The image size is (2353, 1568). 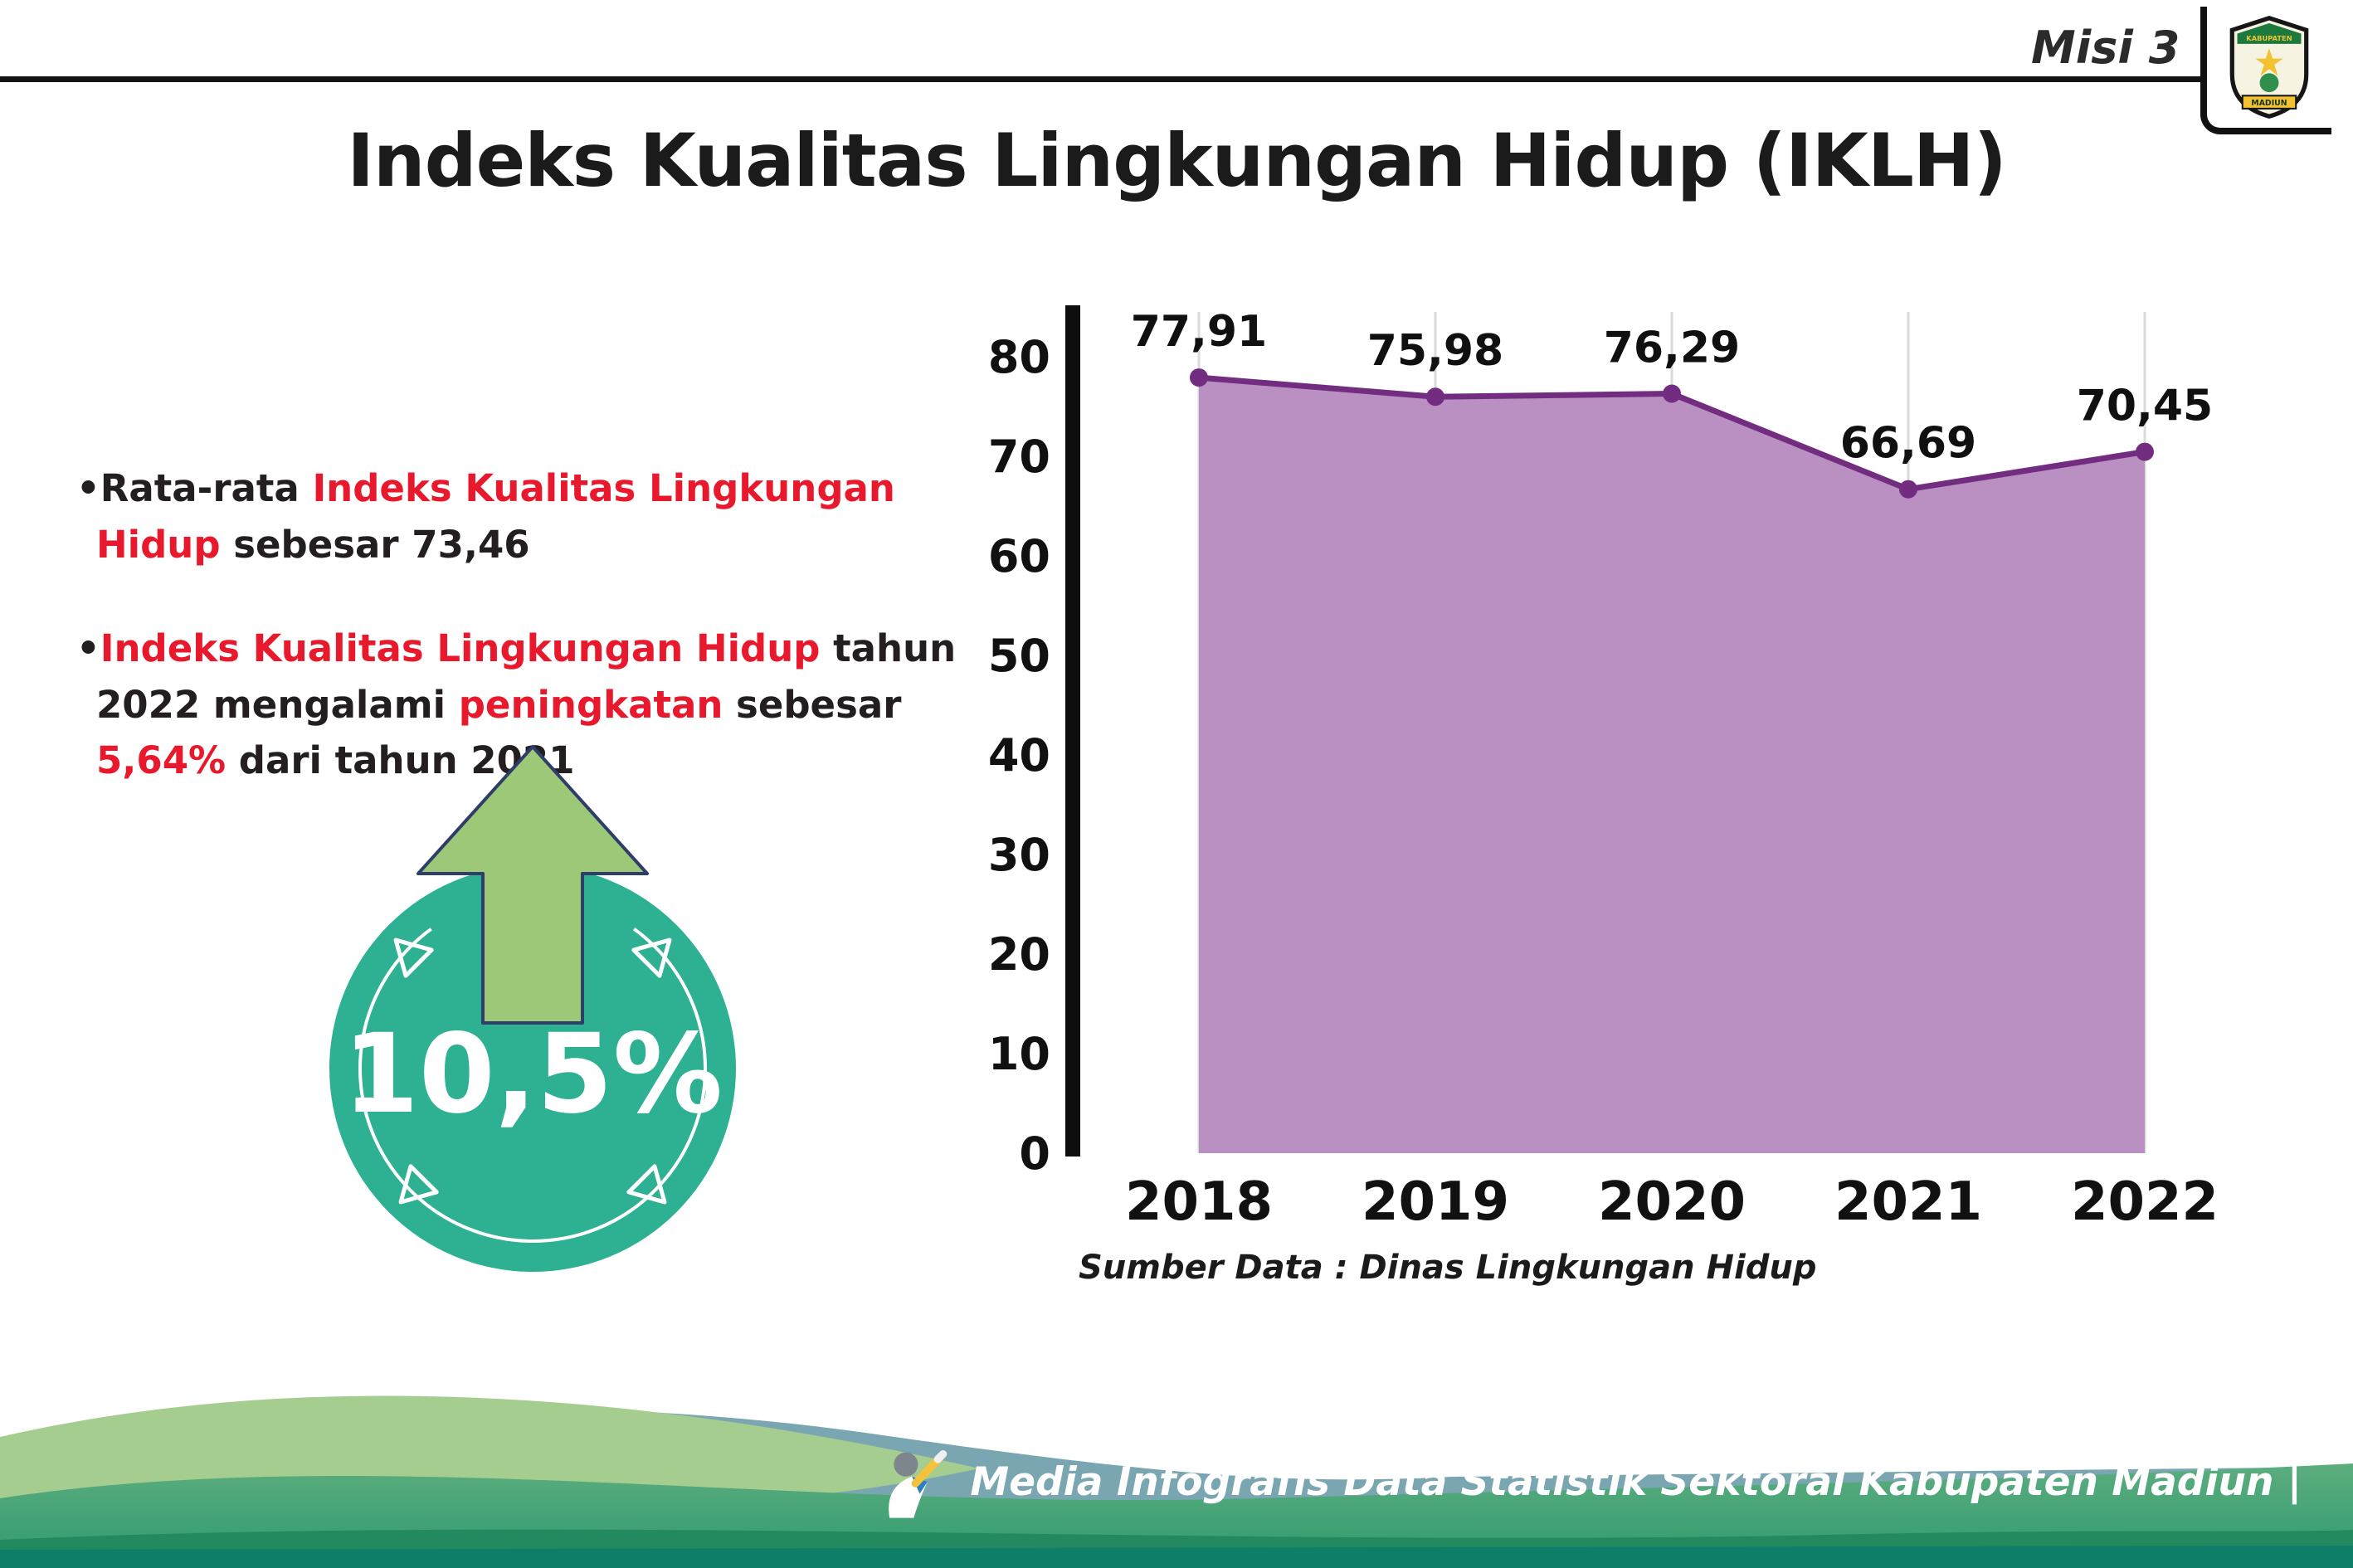 What do you see at coordinates (1672, 433) in the screenshot?
I see `chart-points` at bounding box center [1672, 433].